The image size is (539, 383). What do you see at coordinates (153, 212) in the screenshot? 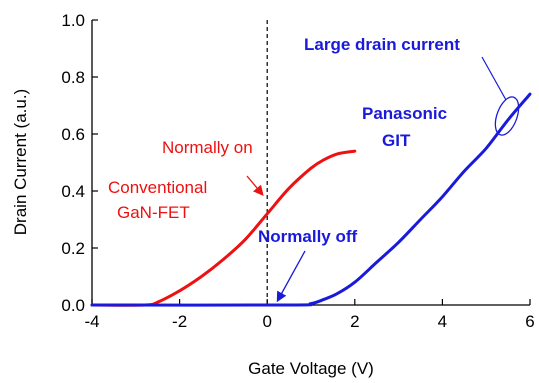
I see `conventional-label-line2: GaN-FET` at bounding box center [153, 212].